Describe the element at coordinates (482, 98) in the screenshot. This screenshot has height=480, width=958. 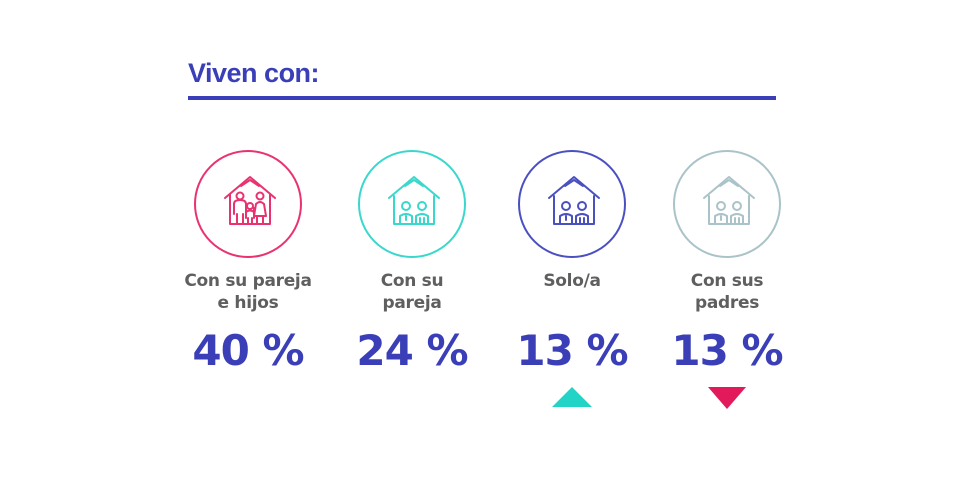
I see `title-underline` at that location.